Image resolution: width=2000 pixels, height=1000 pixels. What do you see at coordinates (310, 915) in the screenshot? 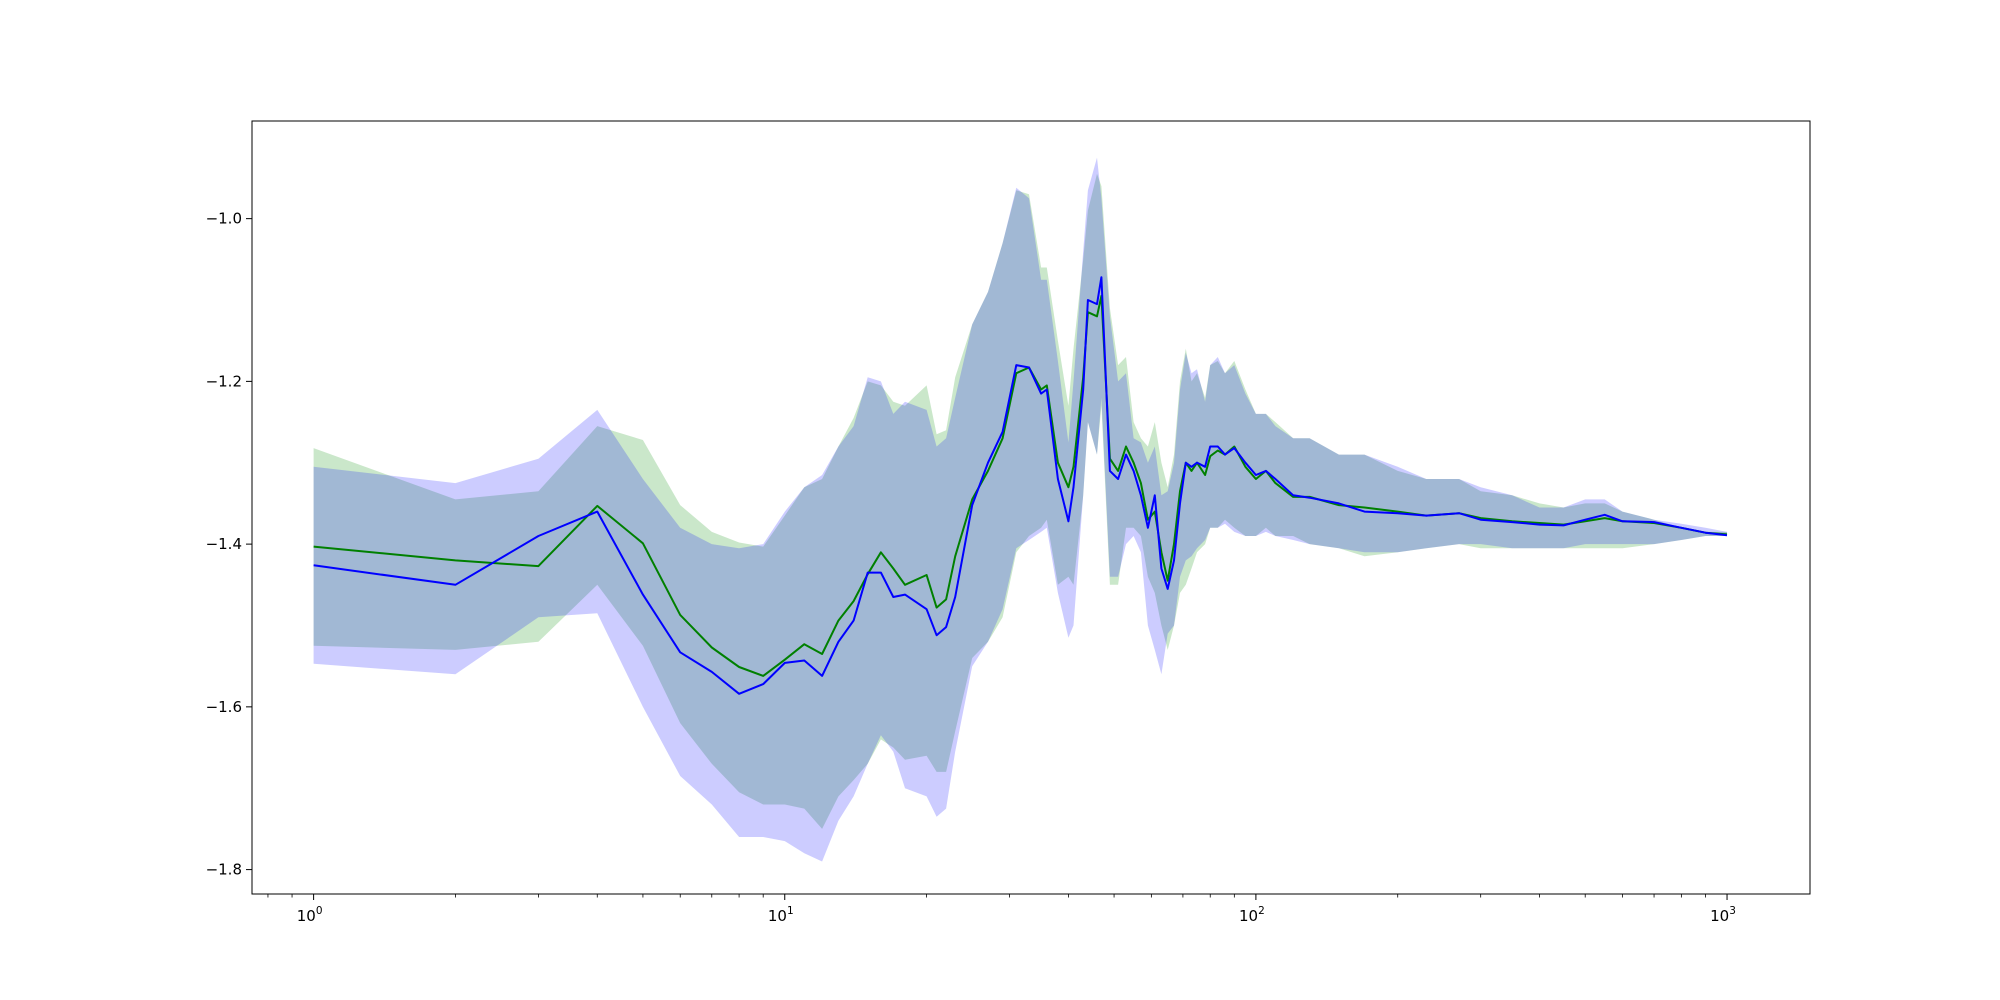
I see `x-tick-label: 10⁰` at bounding box center [310, 915].